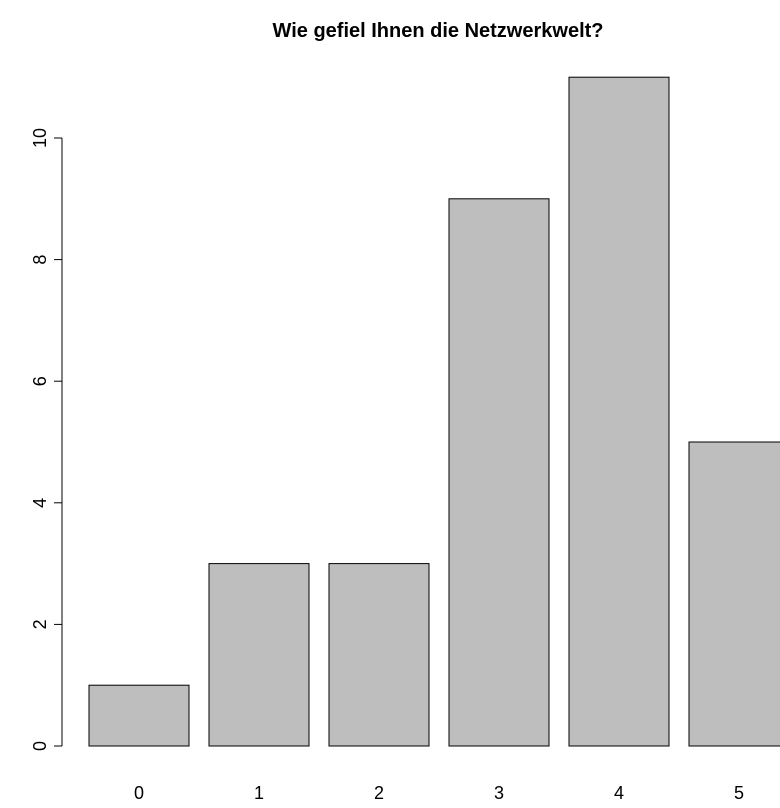 The image size is (780, 808). Describe the element at coordinates (40, 381) in the screenshot. I see `y-tick-label: 6` at that location.